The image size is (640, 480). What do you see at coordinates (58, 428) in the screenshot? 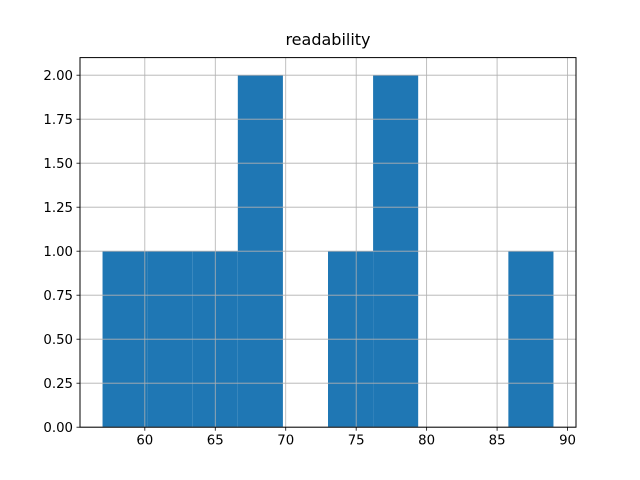
I see `y-tick-label: 0.00` at bounding box center [58, 428].